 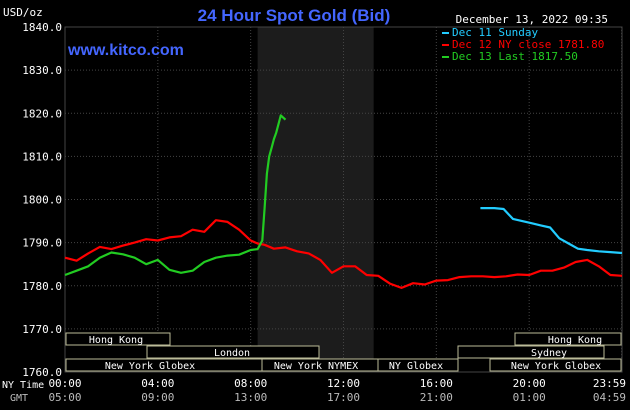 I want to click on y-tick-label: 1800.0, so click(x=42, y=200).